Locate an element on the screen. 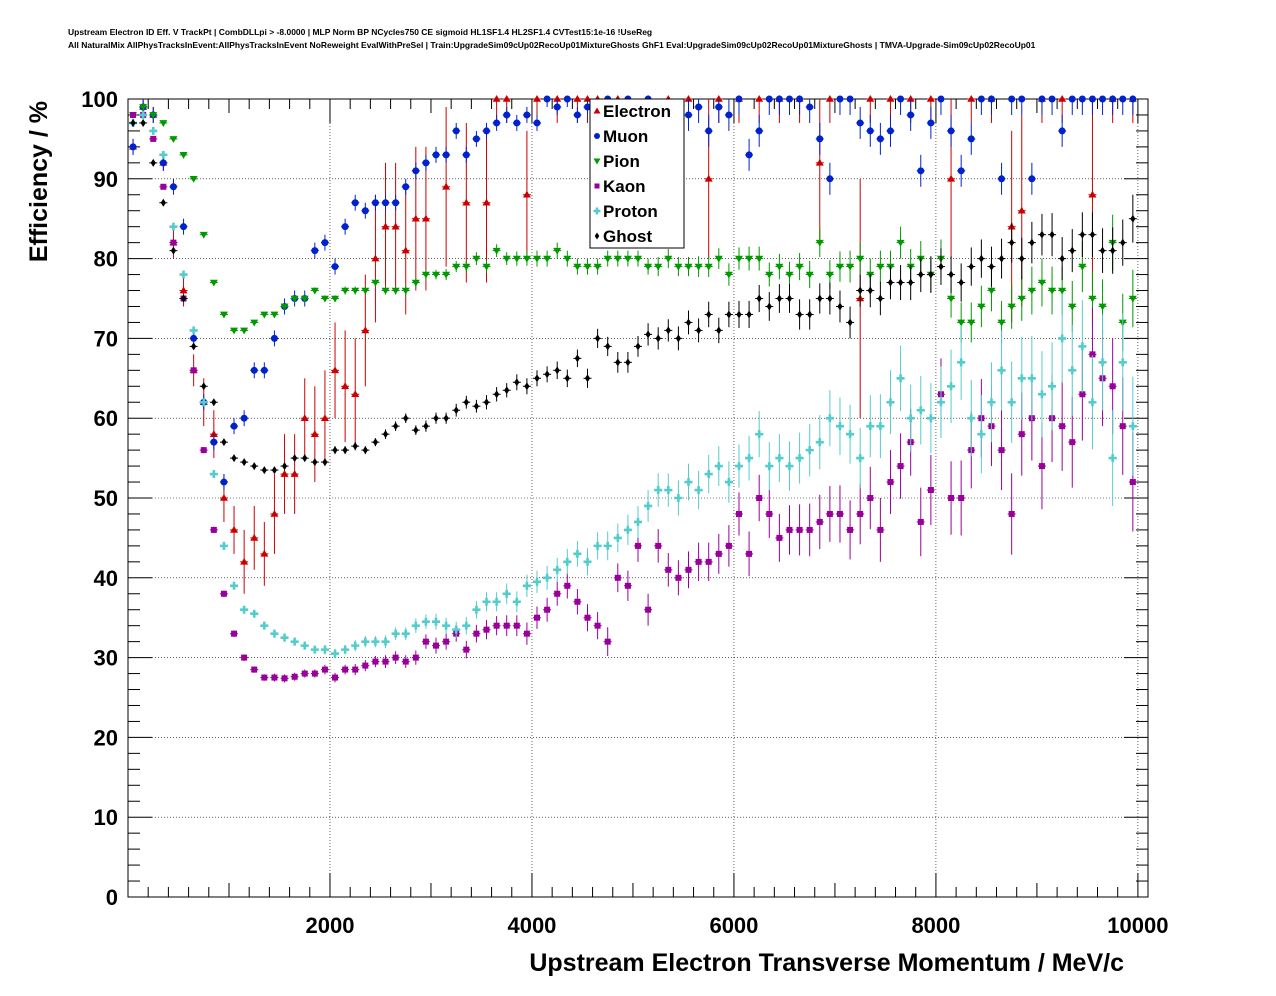 This screenshot has width=1276, height=996. y-tick-label-50: 50 is located at coordinates (106, 498).